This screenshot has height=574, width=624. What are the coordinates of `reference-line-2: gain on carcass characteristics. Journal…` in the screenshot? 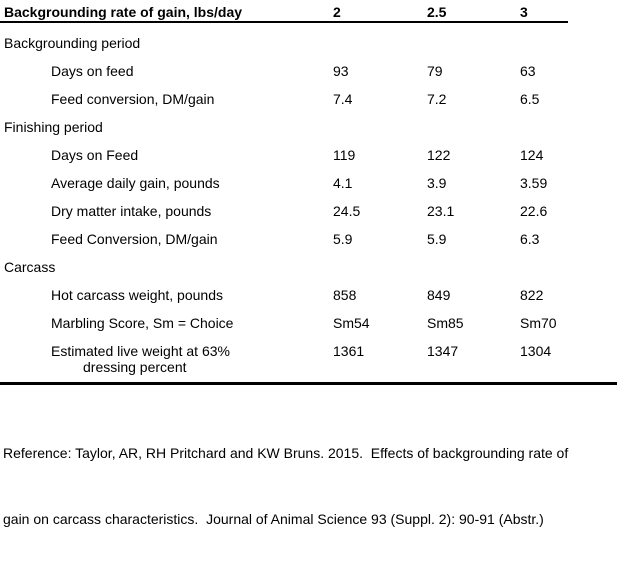 It's located at (273, 519).